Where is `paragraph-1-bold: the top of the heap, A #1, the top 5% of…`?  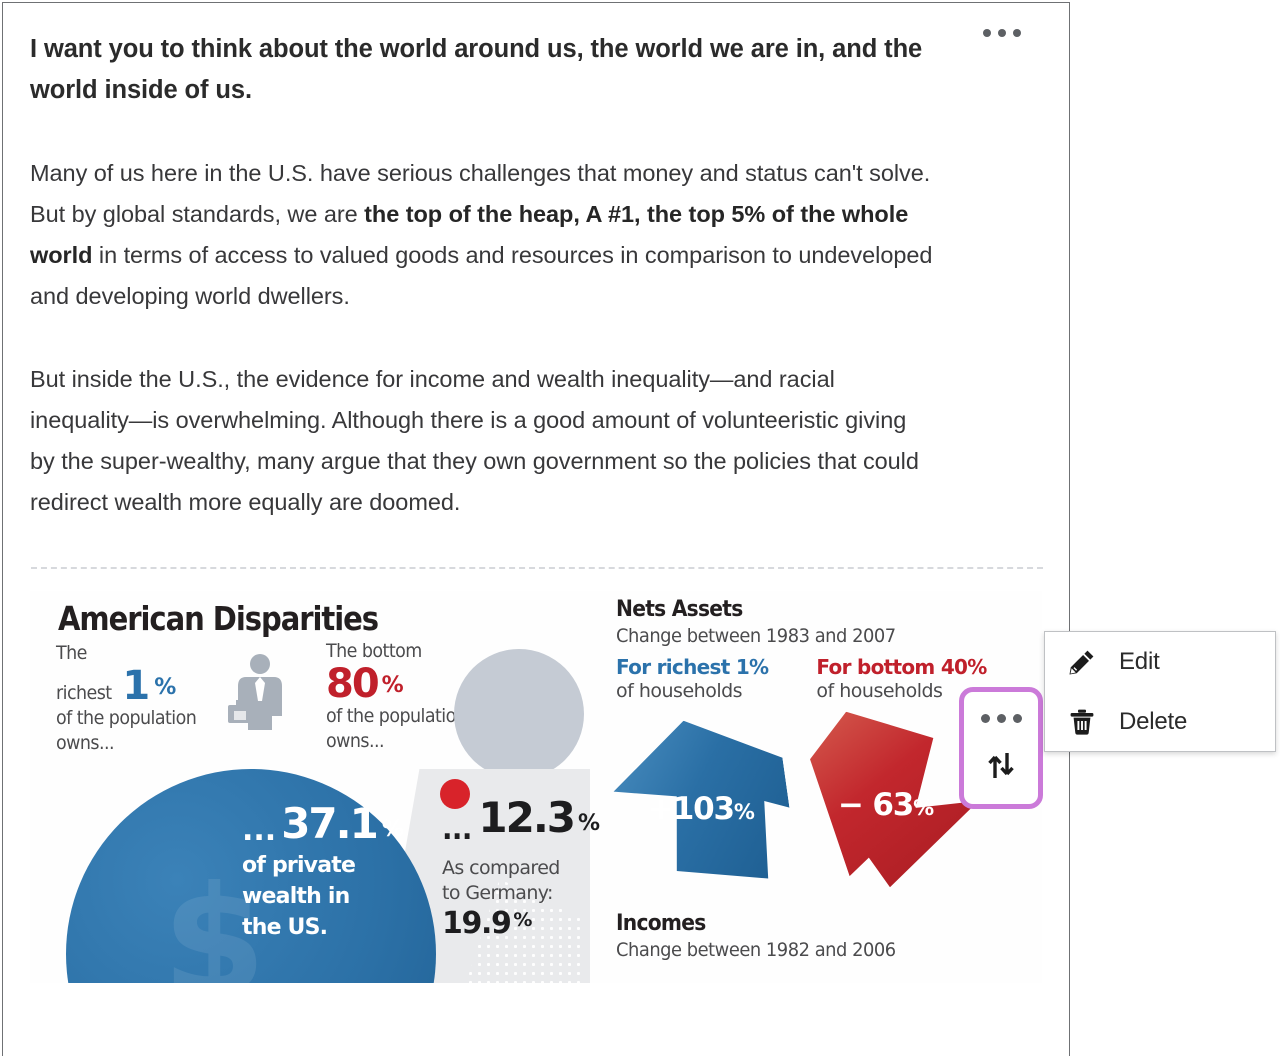 paragraph-1-bold: the top of the heap, A #1, the top 5% of… is located at coordinates (469, 234).